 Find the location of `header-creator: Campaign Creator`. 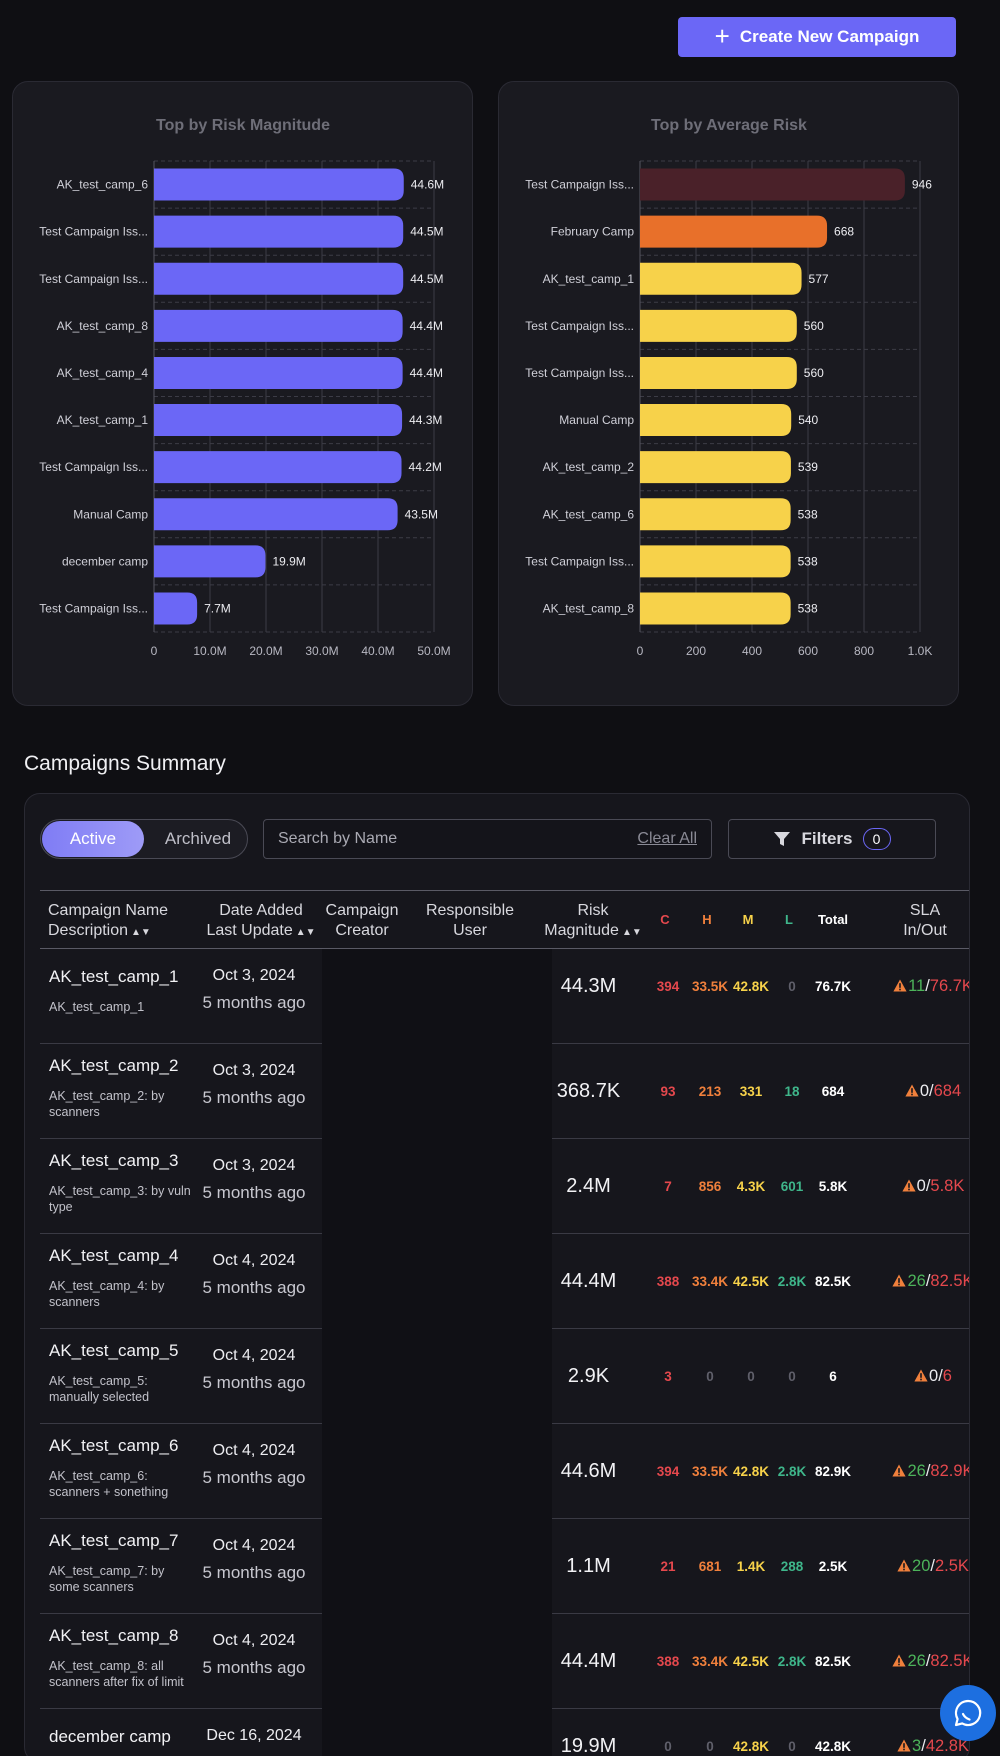

header-creator: Campaign Creator is located at coordinates (362, 921).